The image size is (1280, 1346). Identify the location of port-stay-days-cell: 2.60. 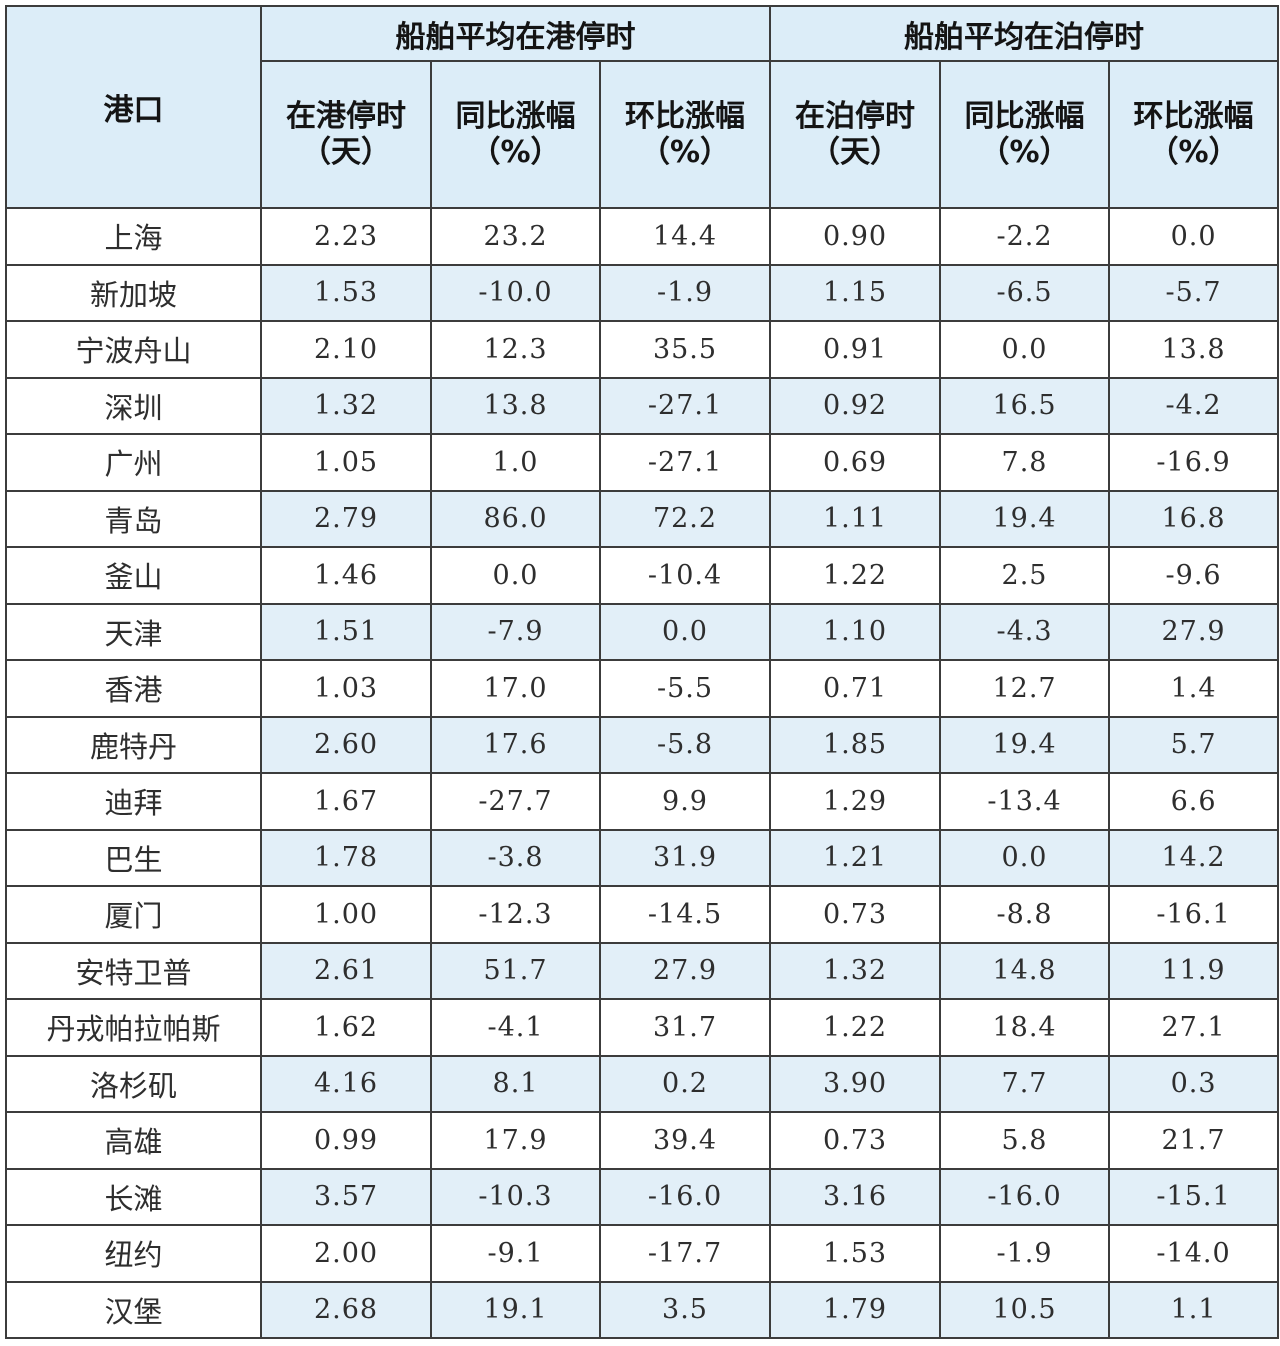
(346, 744).